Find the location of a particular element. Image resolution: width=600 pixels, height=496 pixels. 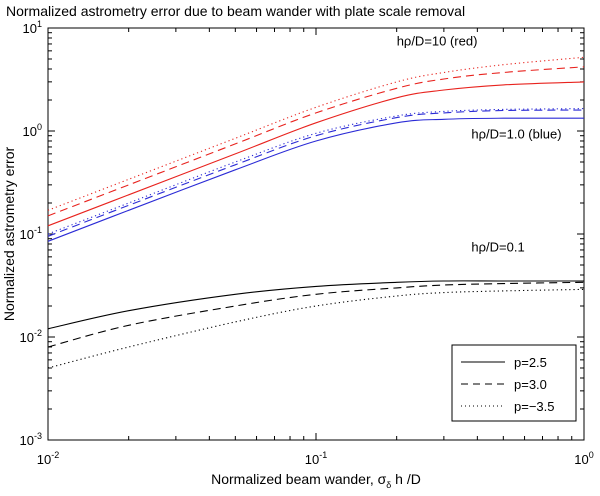

x-tick-label: 10⁰ is located at coordinates (583, 458).